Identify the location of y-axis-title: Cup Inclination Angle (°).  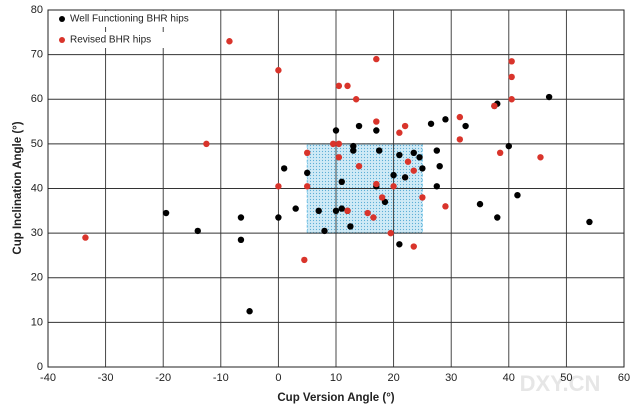
(18, 187).